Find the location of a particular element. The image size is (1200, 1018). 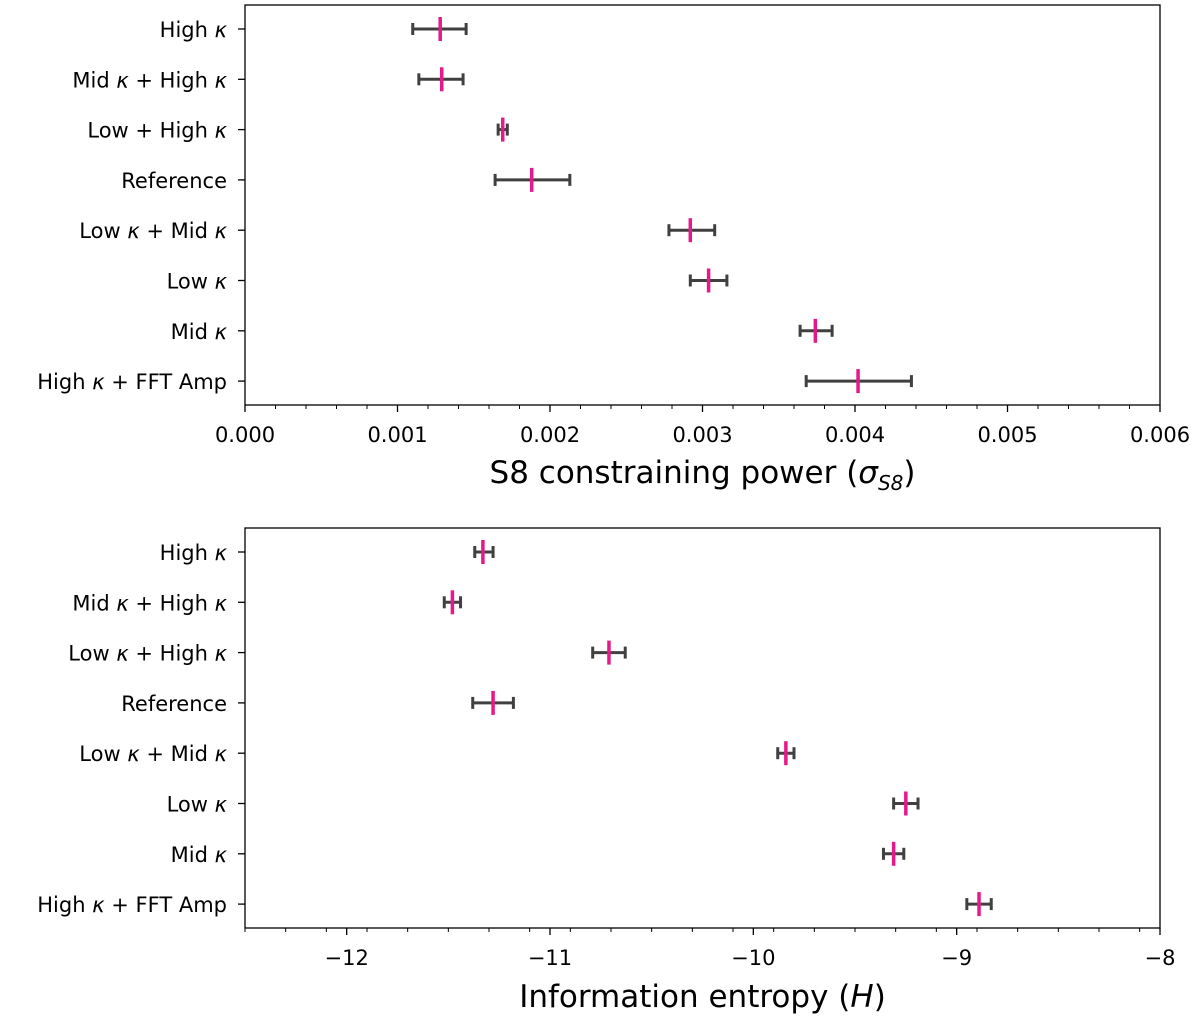

x-axis-label: S8 constraining power (σS8) is located at coordinates (703, 475).